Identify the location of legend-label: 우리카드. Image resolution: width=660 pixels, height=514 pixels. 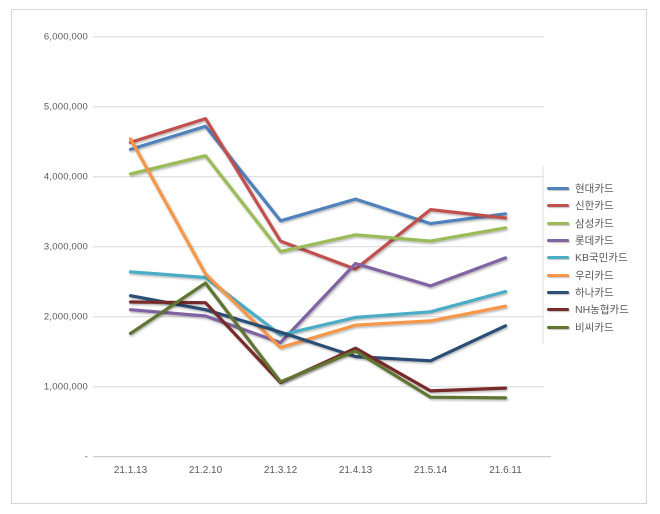
(594, 275).